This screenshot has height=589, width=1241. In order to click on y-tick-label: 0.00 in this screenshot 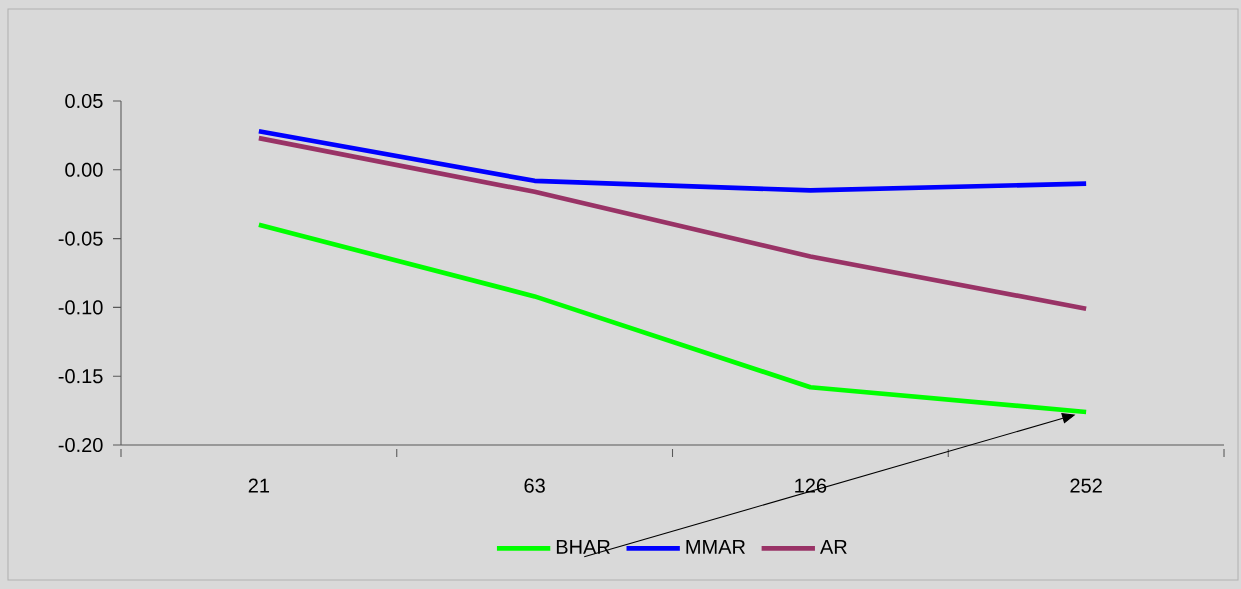, I will do `click(84, 169)`.